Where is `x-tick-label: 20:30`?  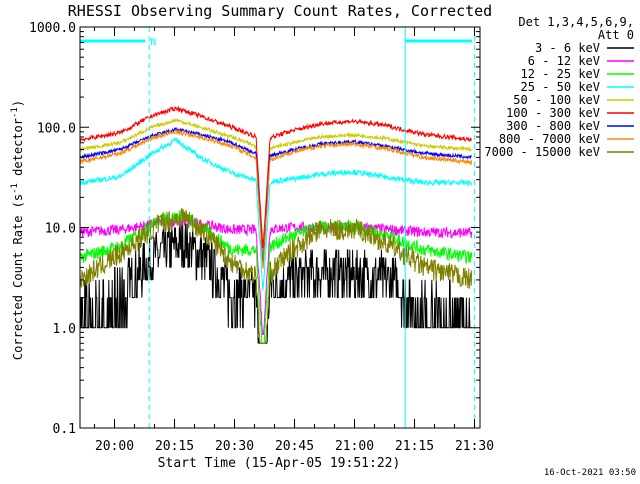
x-tick-label: 20:30 is located at coordinates (234, 446).